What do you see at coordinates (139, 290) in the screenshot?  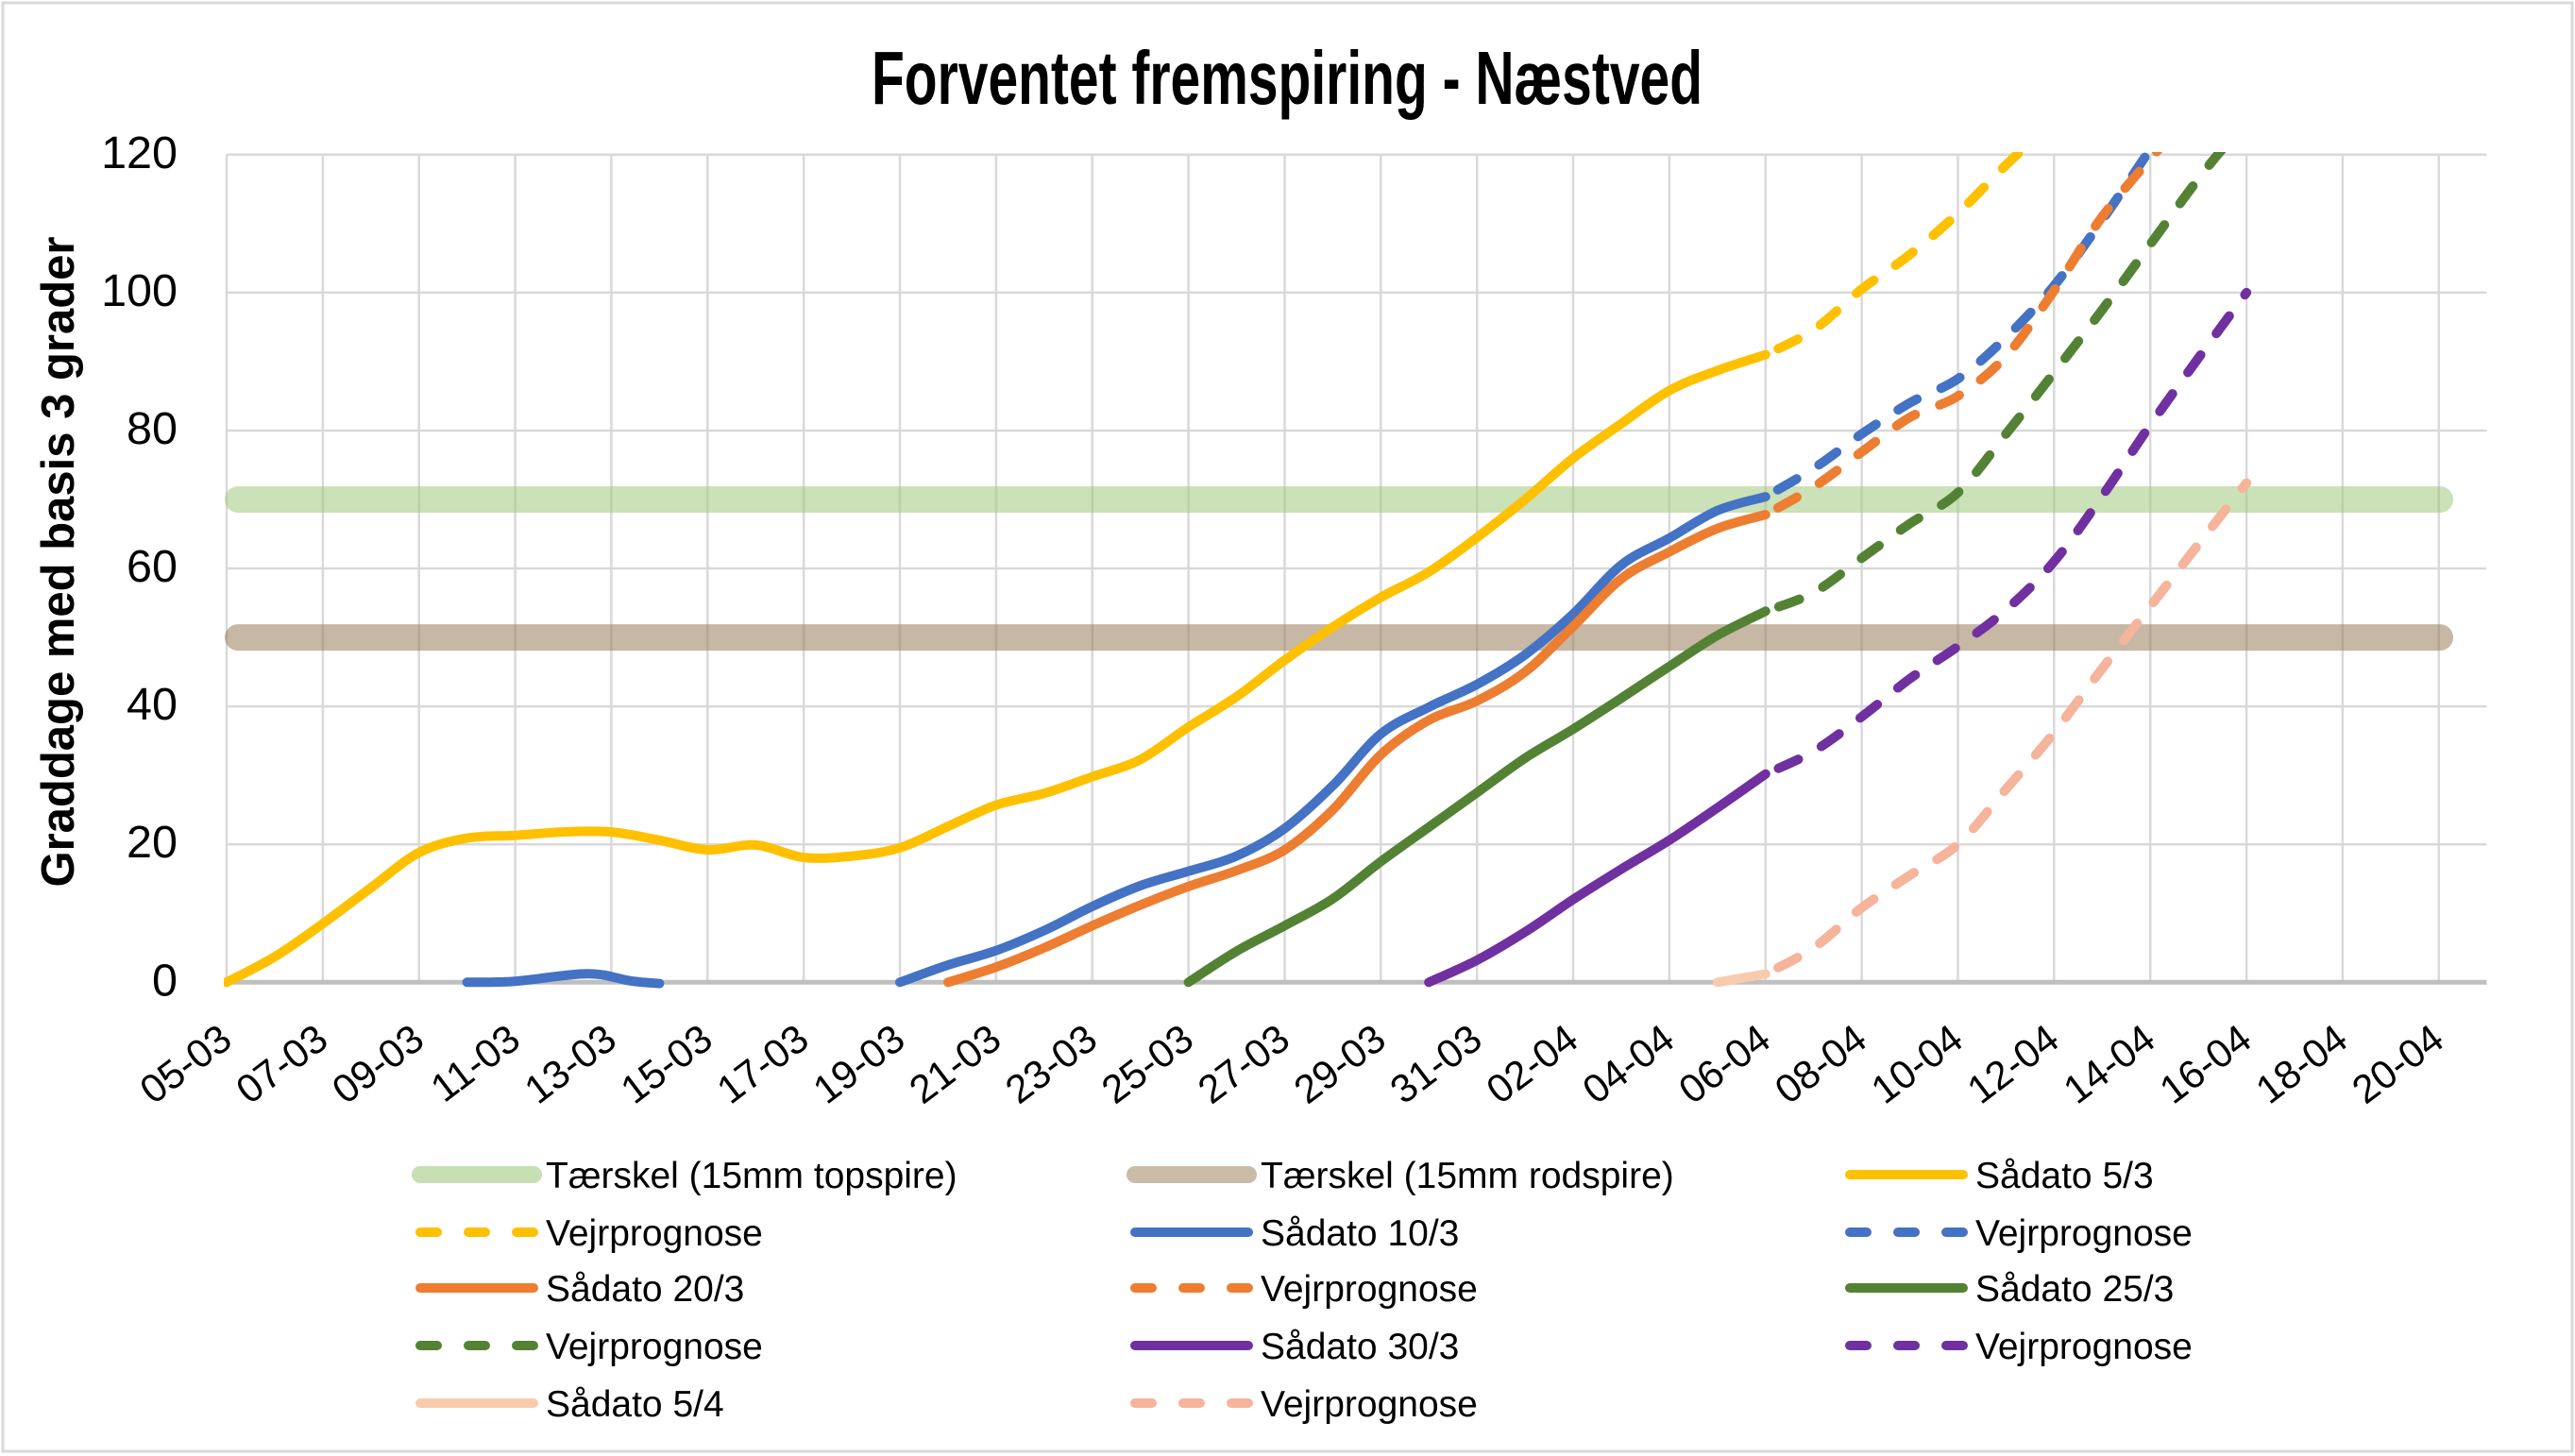 I see `svg-text: 100` at bounding box center [139, 290].